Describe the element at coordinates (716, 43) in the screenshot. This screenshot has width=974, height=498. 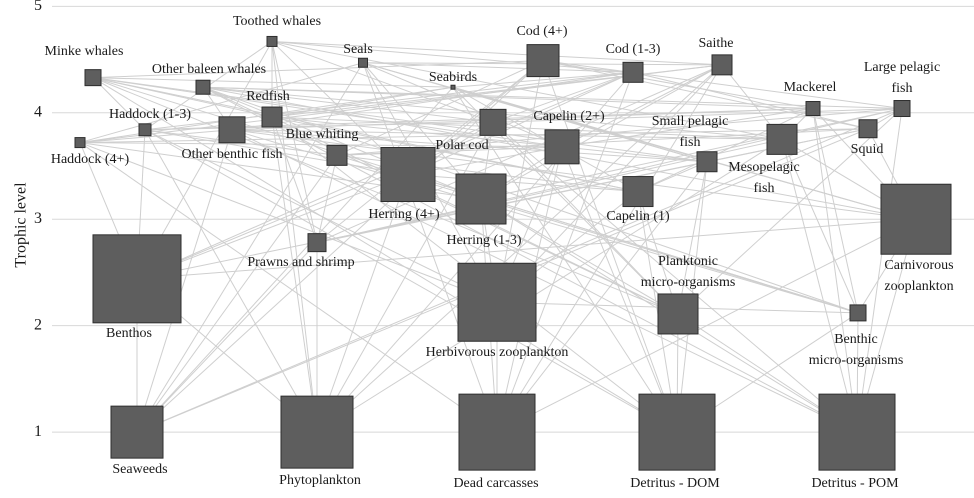
I see `node-label: Saithe` at that location.